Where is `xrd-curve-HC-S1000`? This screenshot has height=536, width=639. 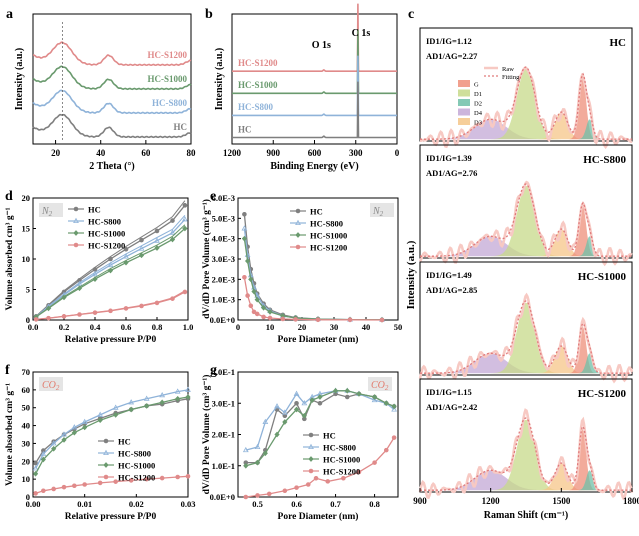
xrd-curve-HC-S1000 is located at coordinates (112, 78).